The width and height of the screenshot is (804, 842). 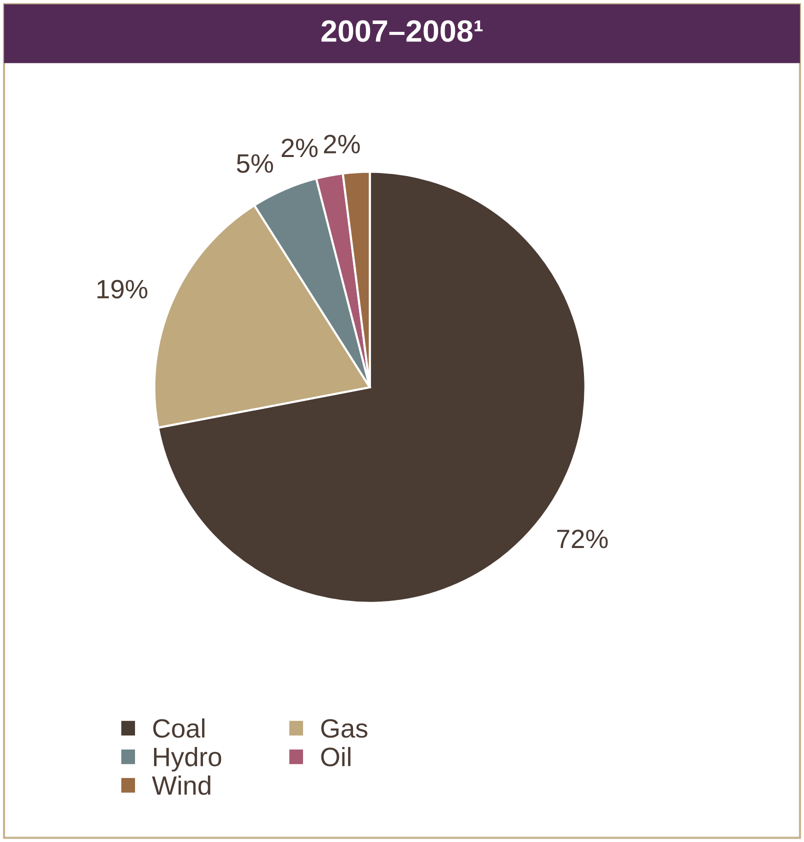 What do you see at coordinates (402, 31) in the screenshot?
I see `chart-title: 2007–2008¹` at bounding box center [402, 31].